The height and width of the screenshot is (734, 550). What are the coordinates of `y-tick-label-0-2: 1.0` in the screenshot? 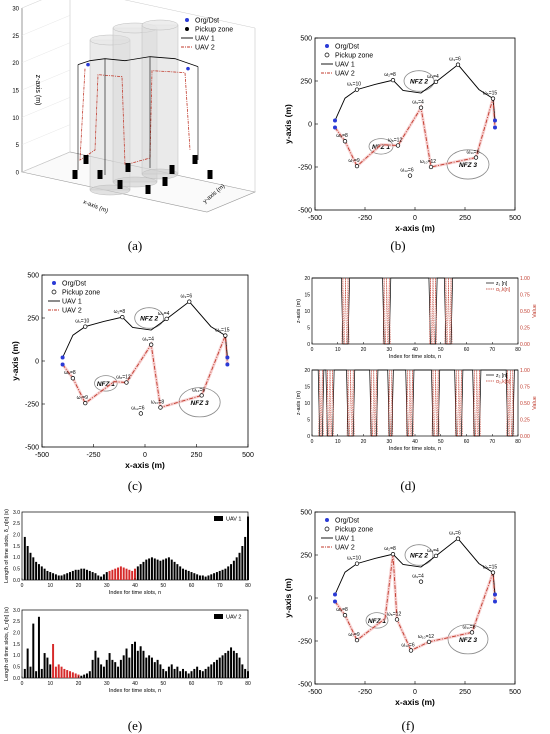 It's located at (16, 558).